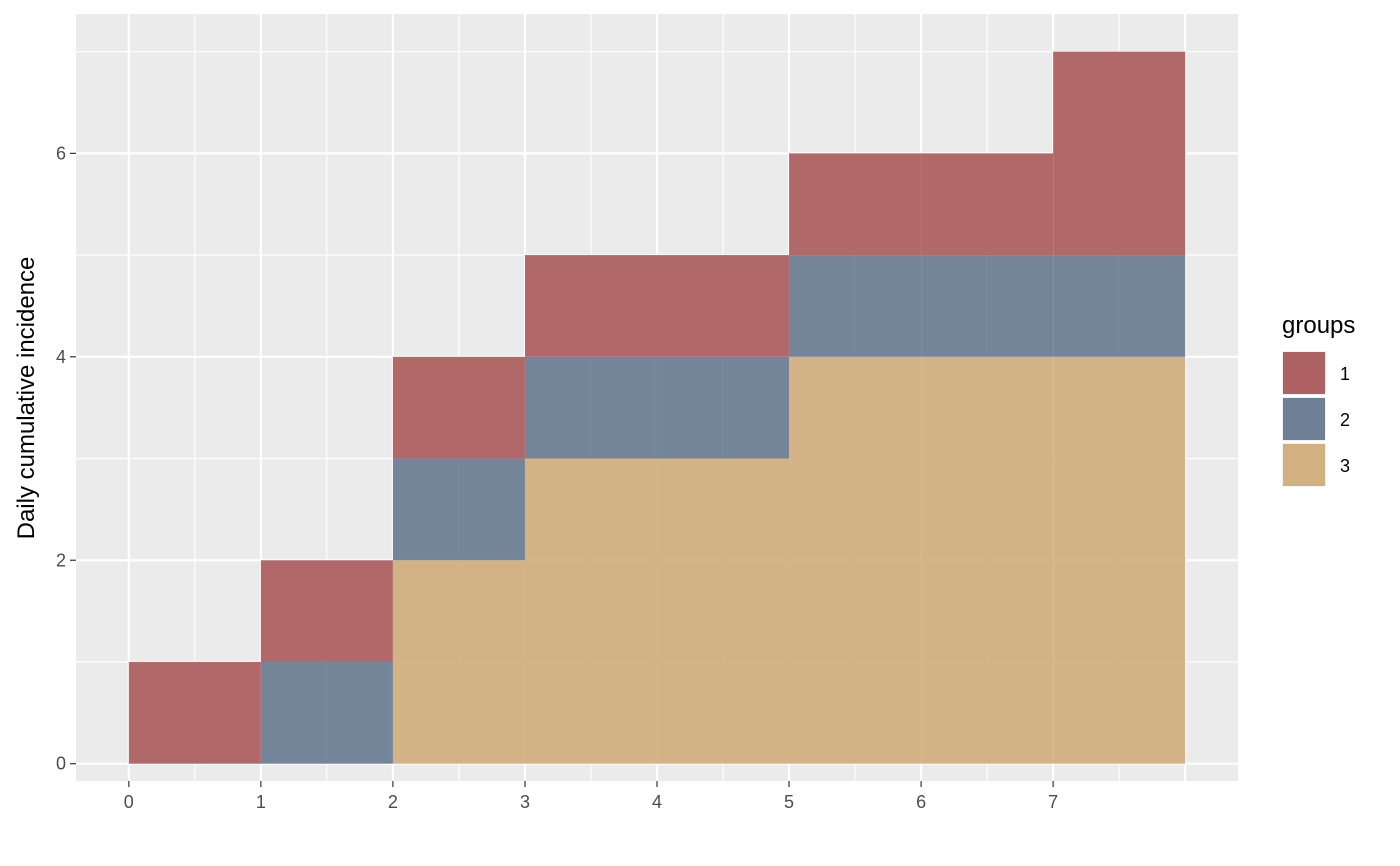  I want to click on x-tick-label: 5, so click(789, 802).